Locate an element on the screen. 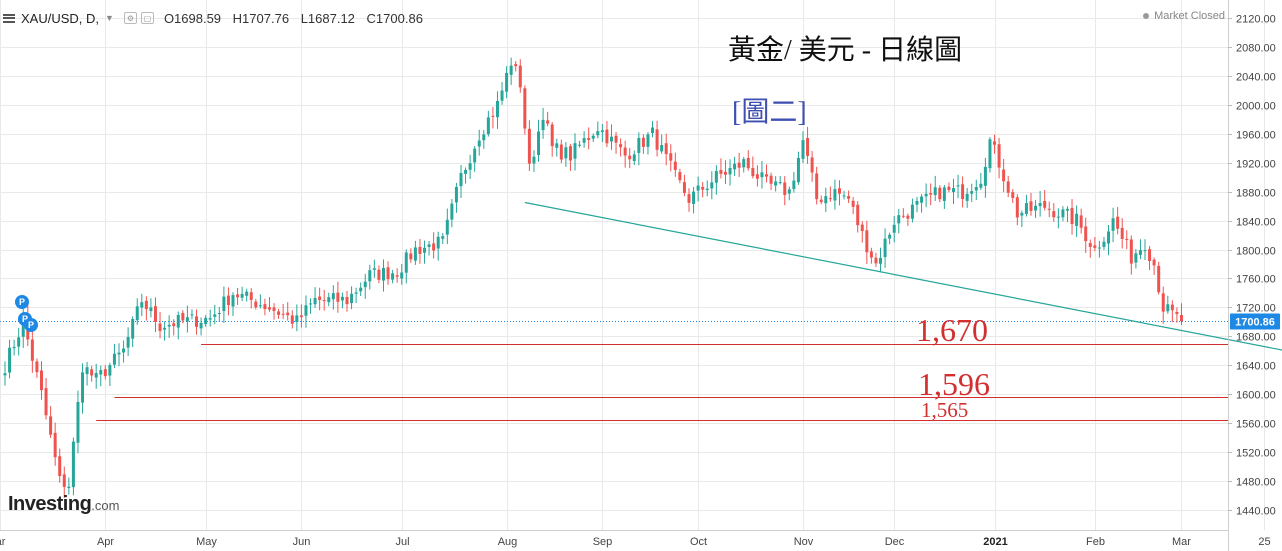  time-tick-label: Jun is located at coordinates (302, 542).